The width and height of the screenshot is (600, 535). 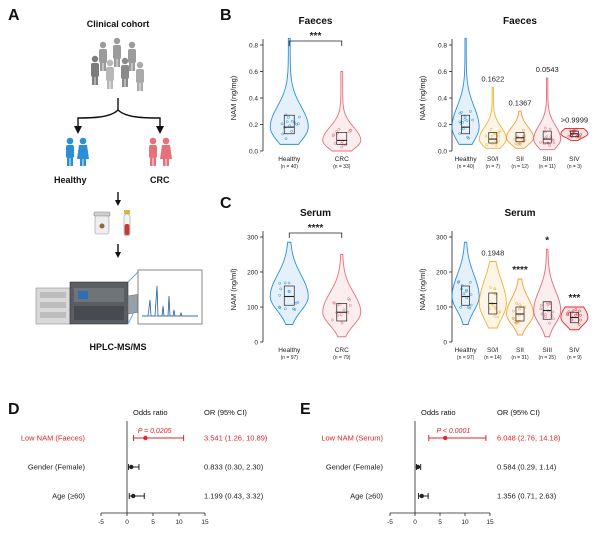 What do you see at coordinates (547, 69) in the screenshot?
I see `comparison-annotation: 0.0543` at bounding box center [547, 69].